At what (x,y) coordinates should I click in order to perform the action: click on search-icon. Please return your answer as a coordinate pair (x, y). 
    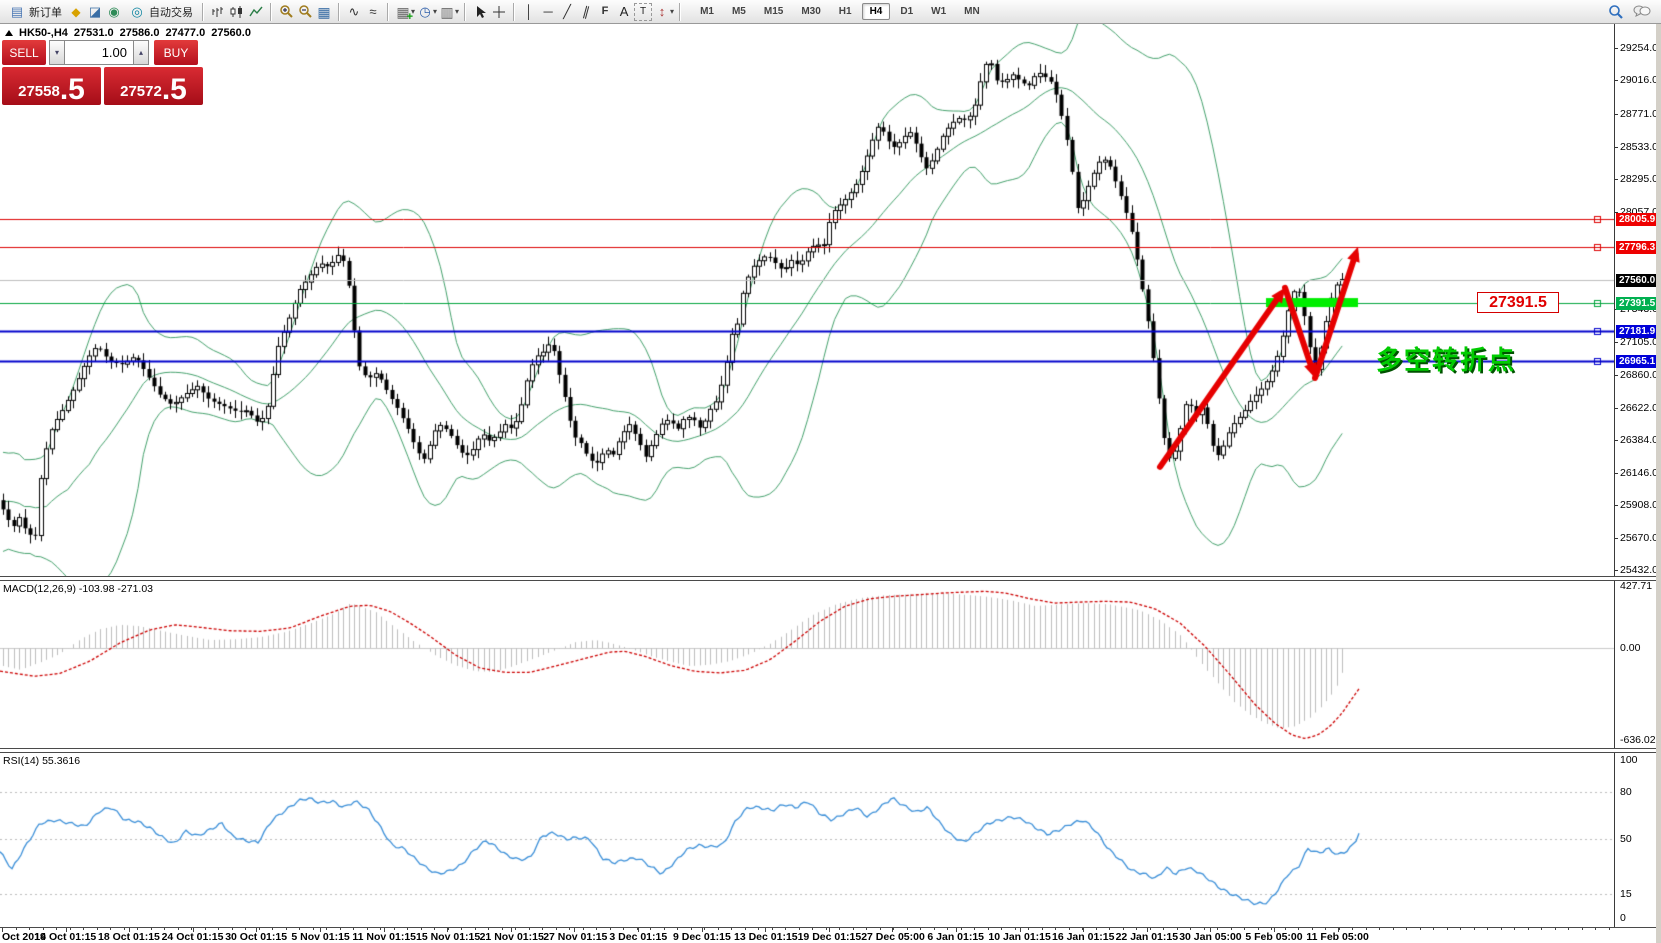
    Looking at the image, I should click on (1616, 12).